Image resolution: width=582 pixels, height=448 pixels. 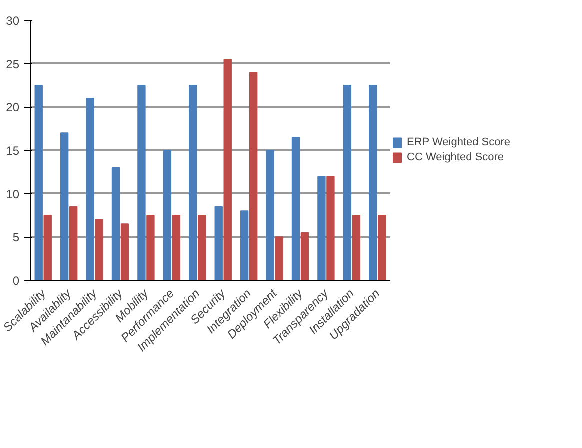 I want to click on y-tick-label: 10, so click(x=13, y=194).